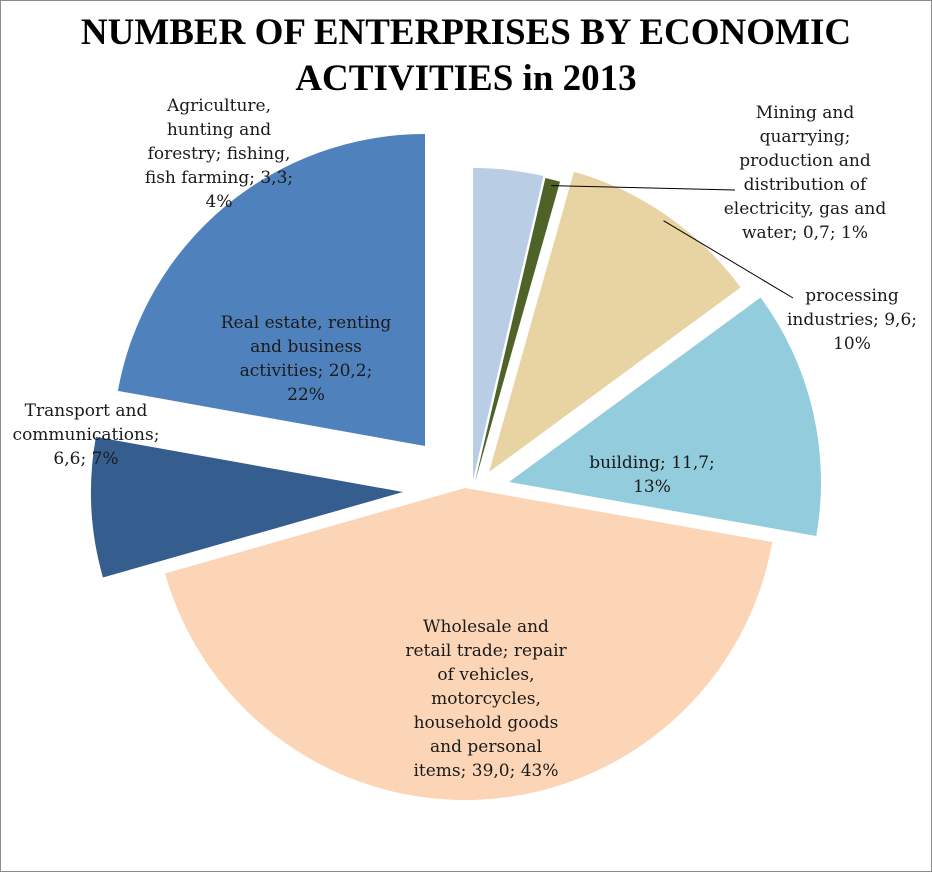  Describe the element at coordinates (728, 259) in the screenshot. I see `leader-line-processing` at that location.